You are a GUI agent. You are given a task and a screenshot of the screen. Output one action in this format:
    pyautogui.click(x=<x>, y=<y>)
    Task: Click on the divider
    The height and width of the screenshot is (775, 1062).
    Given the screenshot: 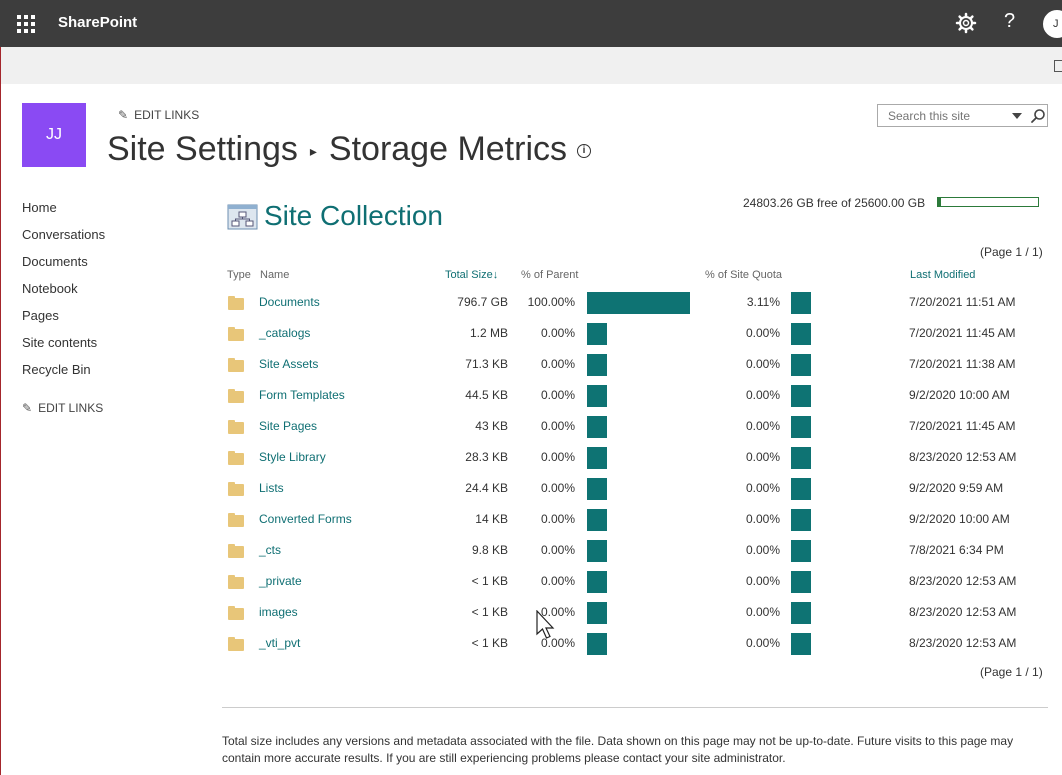 What is the action you would take?
    pyautogui.click(x=635, y=707)
    